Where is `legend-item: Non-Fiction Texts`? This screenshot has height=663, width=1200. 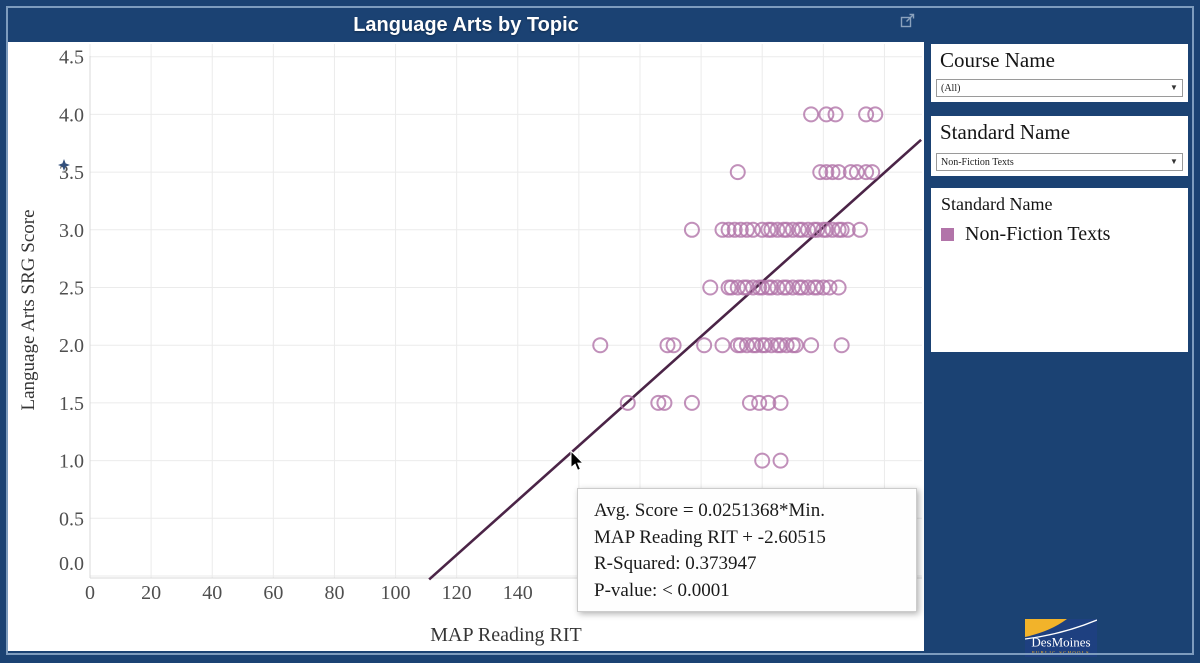
legend-item: Non-Fiction Texts is located at coordinates (1059, 230).